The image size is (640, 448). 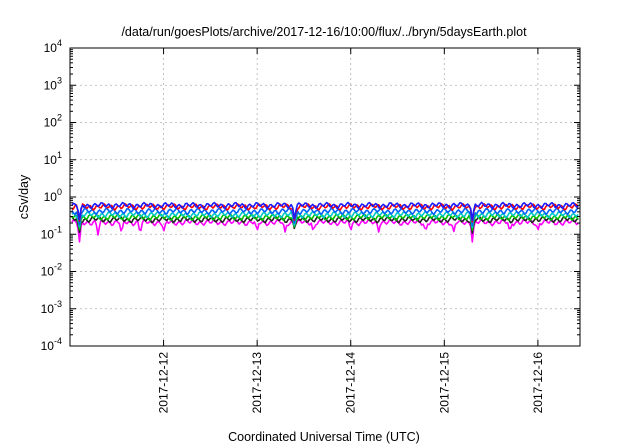 I want to click on x-tick-label: 2017-12-16, so click(x=538, y=383).